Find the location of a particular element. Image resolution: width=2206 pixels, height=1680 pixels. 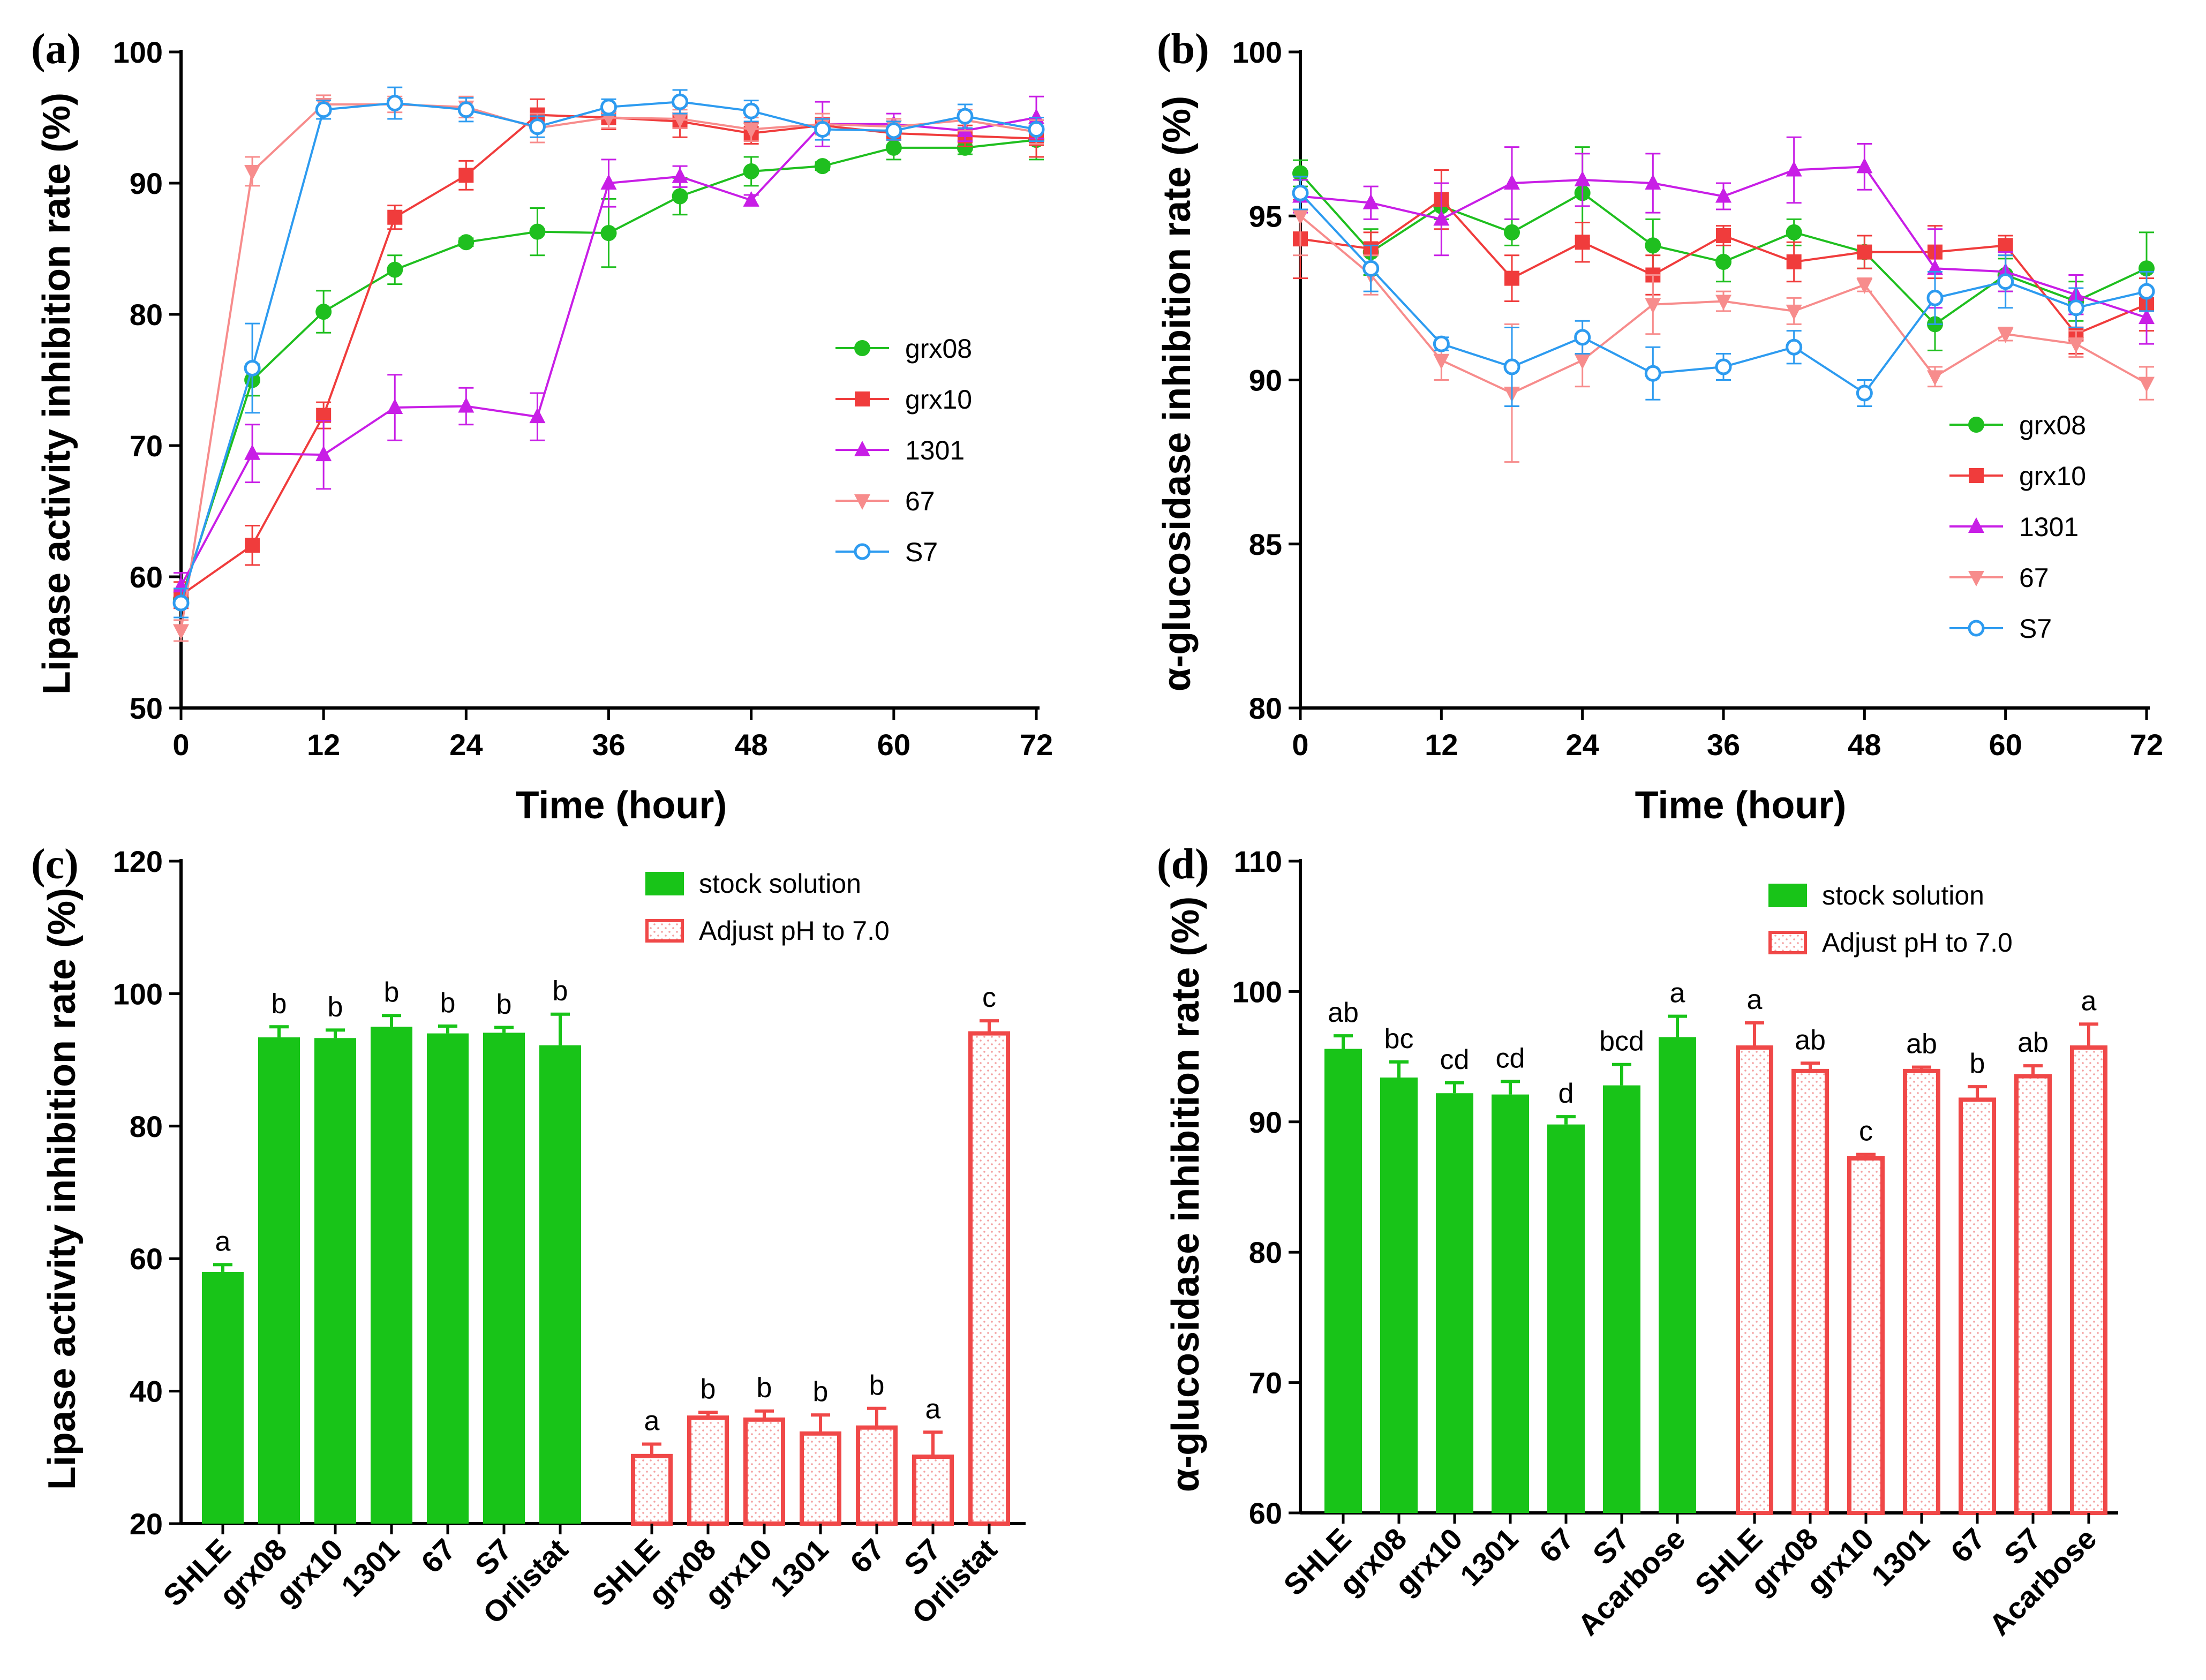

legend: stock solution Adjust pH to 7.0 is located at coordinates (1890, 919).